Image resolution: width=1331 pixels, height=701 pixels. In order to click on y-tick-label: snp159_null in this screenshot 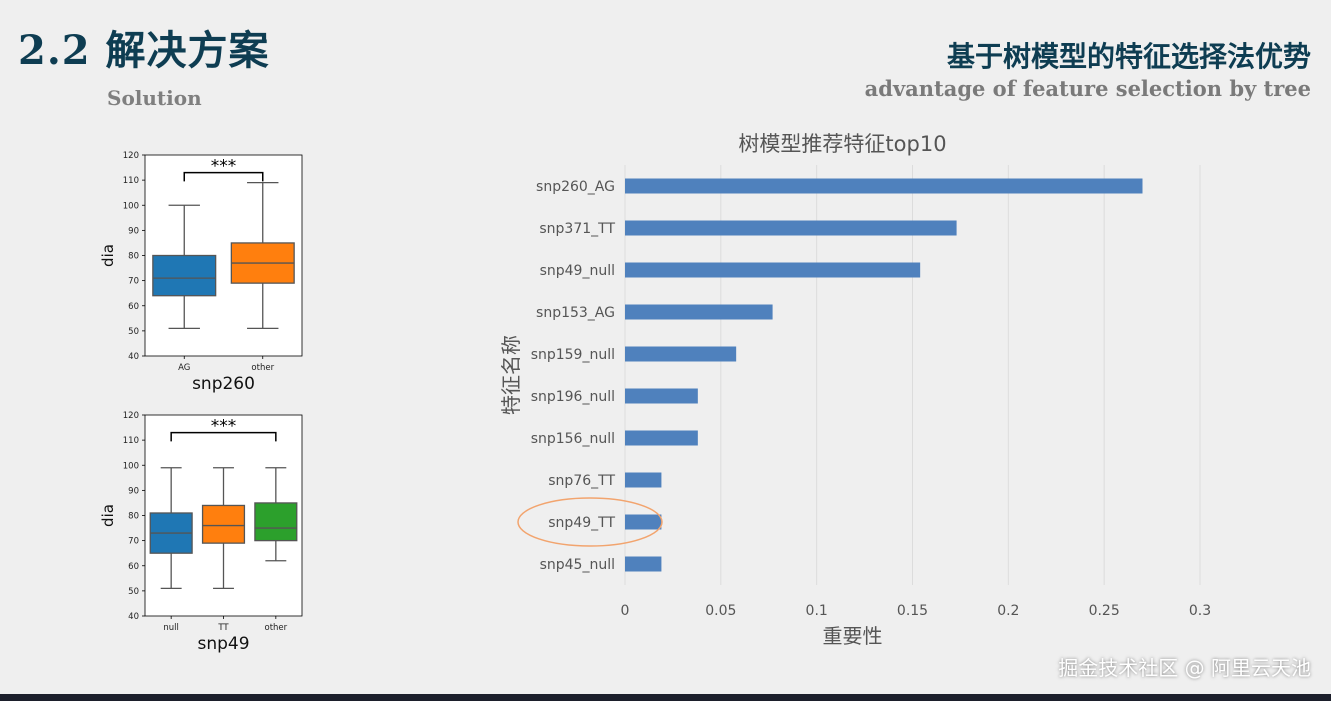, I will do `click(573, 355)`.